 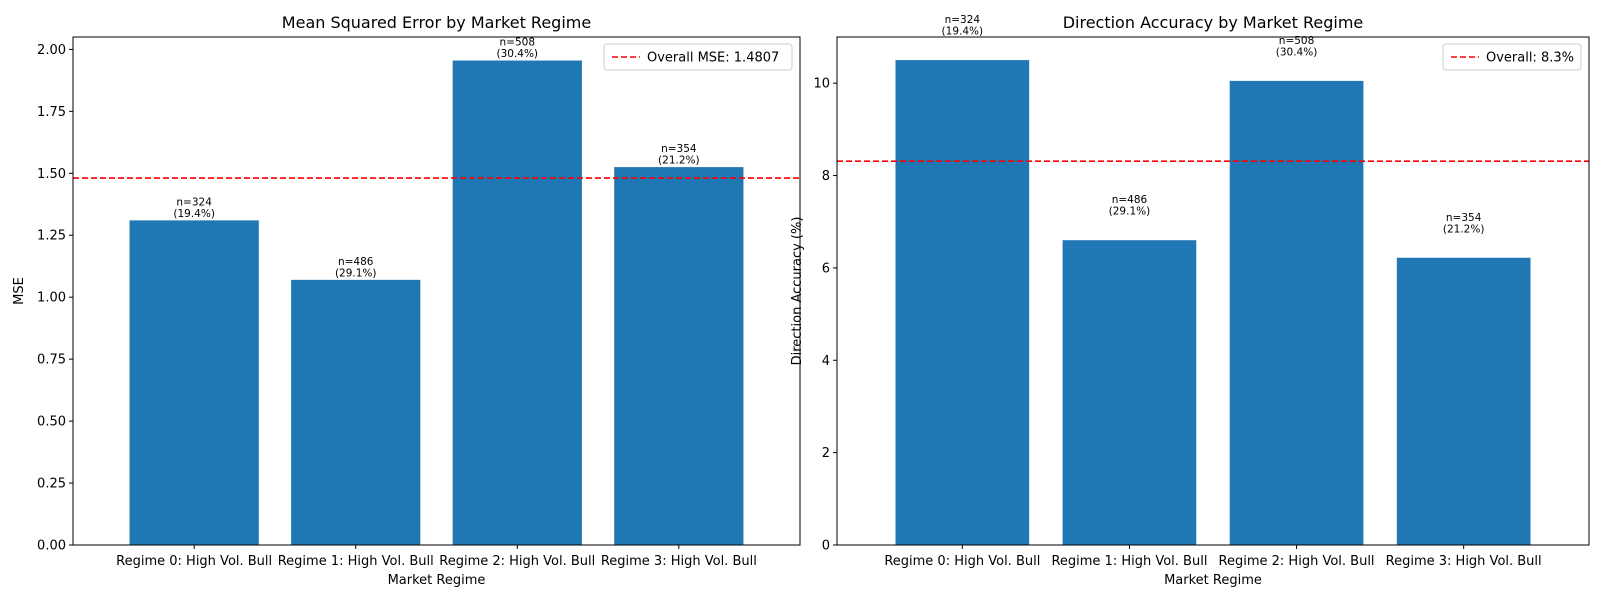 I want to click on y-axis-label: MSE, so click(x=19, y=291).